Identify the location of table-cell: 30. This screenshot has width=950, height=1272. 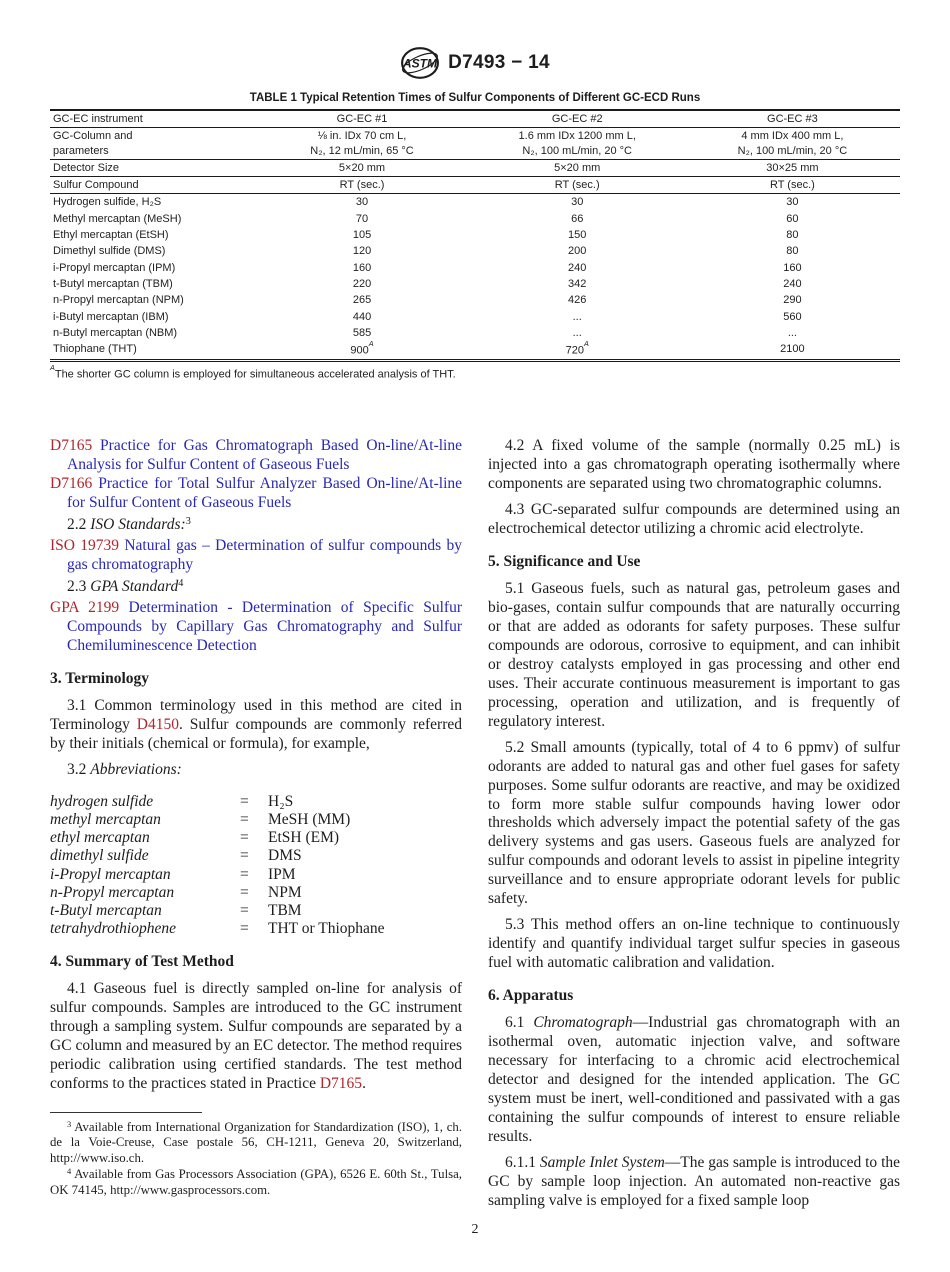
(577, 202).